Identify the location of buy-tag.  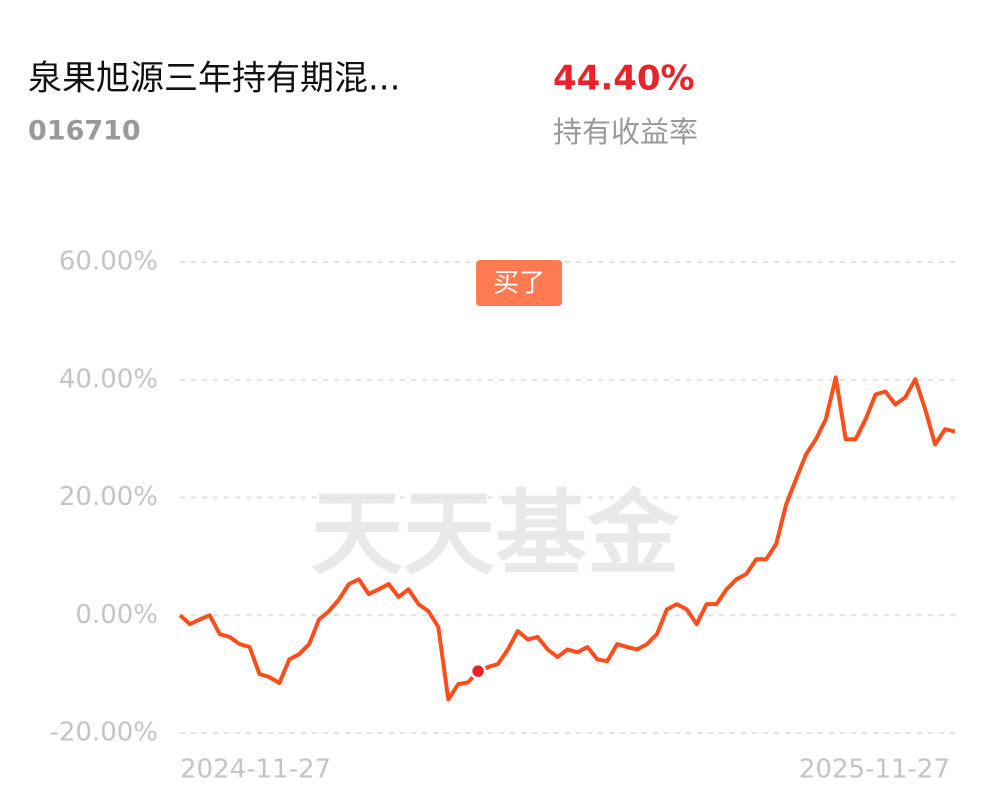
(519, 283).